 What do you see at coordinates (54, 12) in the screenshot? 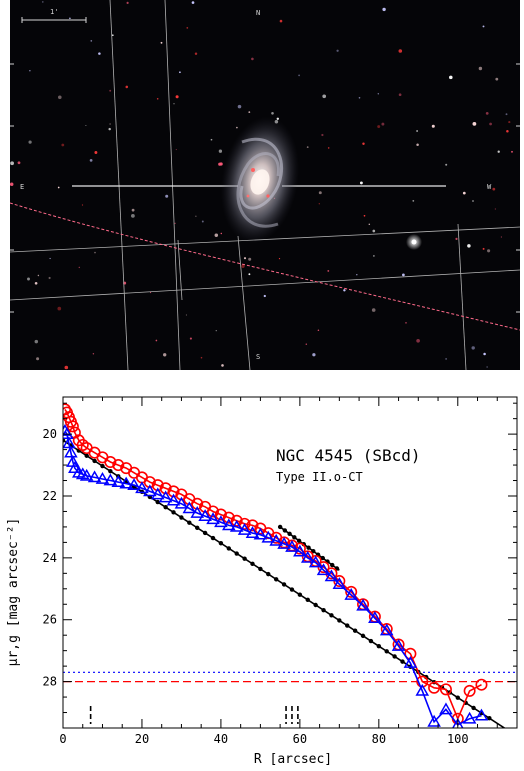
I see `scale-bar-label: 1'` at bounding box center [54, 12].